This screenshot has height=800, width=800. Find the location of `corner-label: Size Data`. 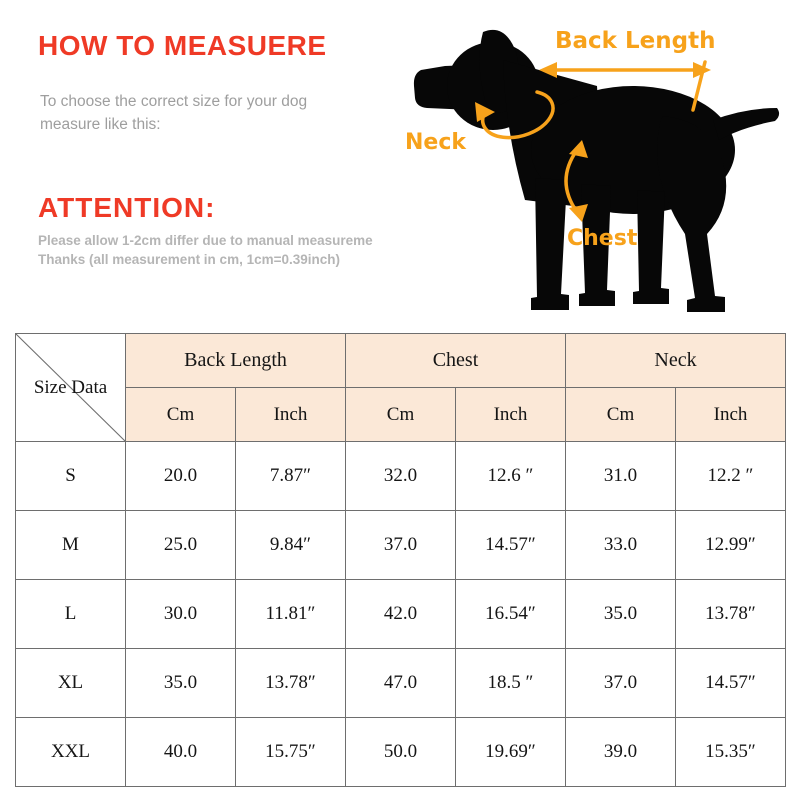

corner-label: Size Data is located at coordinates (70, 387).